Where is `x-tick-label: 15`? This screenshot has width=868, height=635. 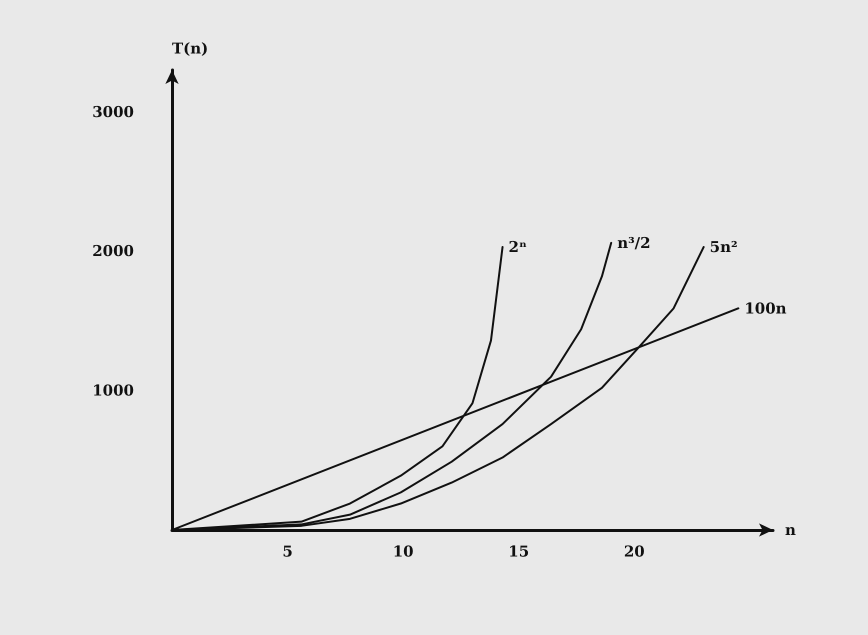
x-tick-label: 15 is located at coordinates (519, 551).